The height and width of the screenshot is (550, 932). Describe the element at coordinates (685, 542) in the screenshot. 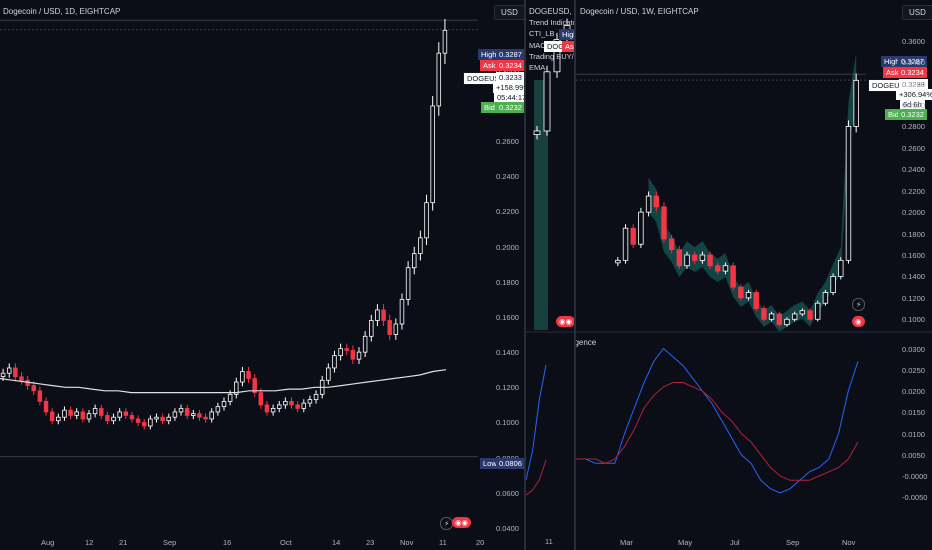

I see `right-date-tick: May` at that location.